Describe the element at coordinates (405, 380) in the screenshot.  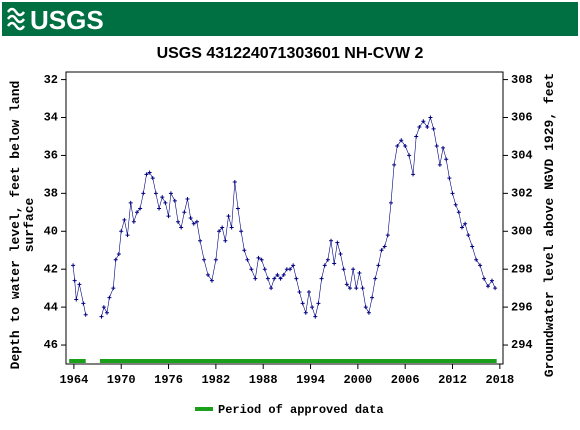
I see `x-tick-label: 2006` at that location.